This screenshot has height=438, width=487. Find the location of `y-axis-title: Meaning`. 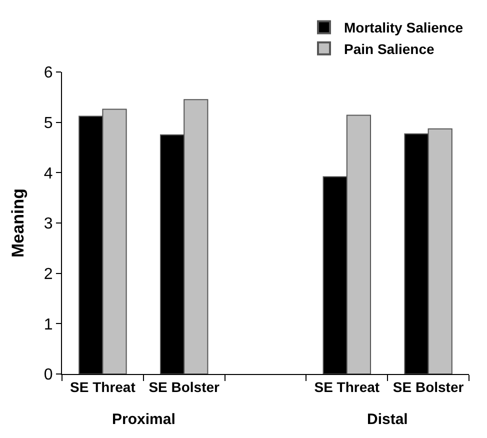

y-axis-title: Meaning is located at coordinates (18, 223).